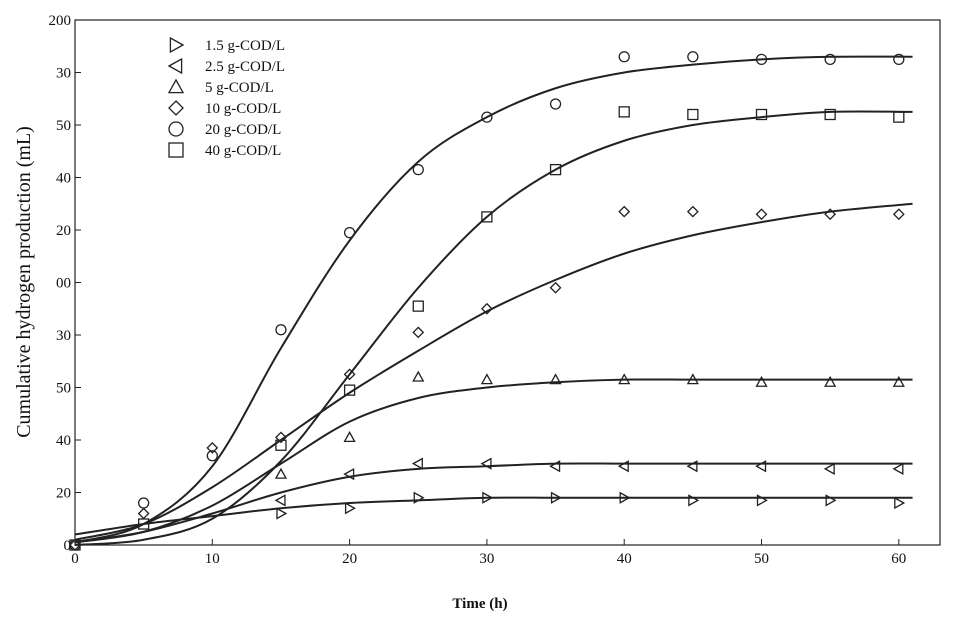 This screenshot has width=962, height=642. What do you see at coordinates (898, 559) in the screenshot?
I see `x-tick-label: 60` at bounding box center [898, 559].